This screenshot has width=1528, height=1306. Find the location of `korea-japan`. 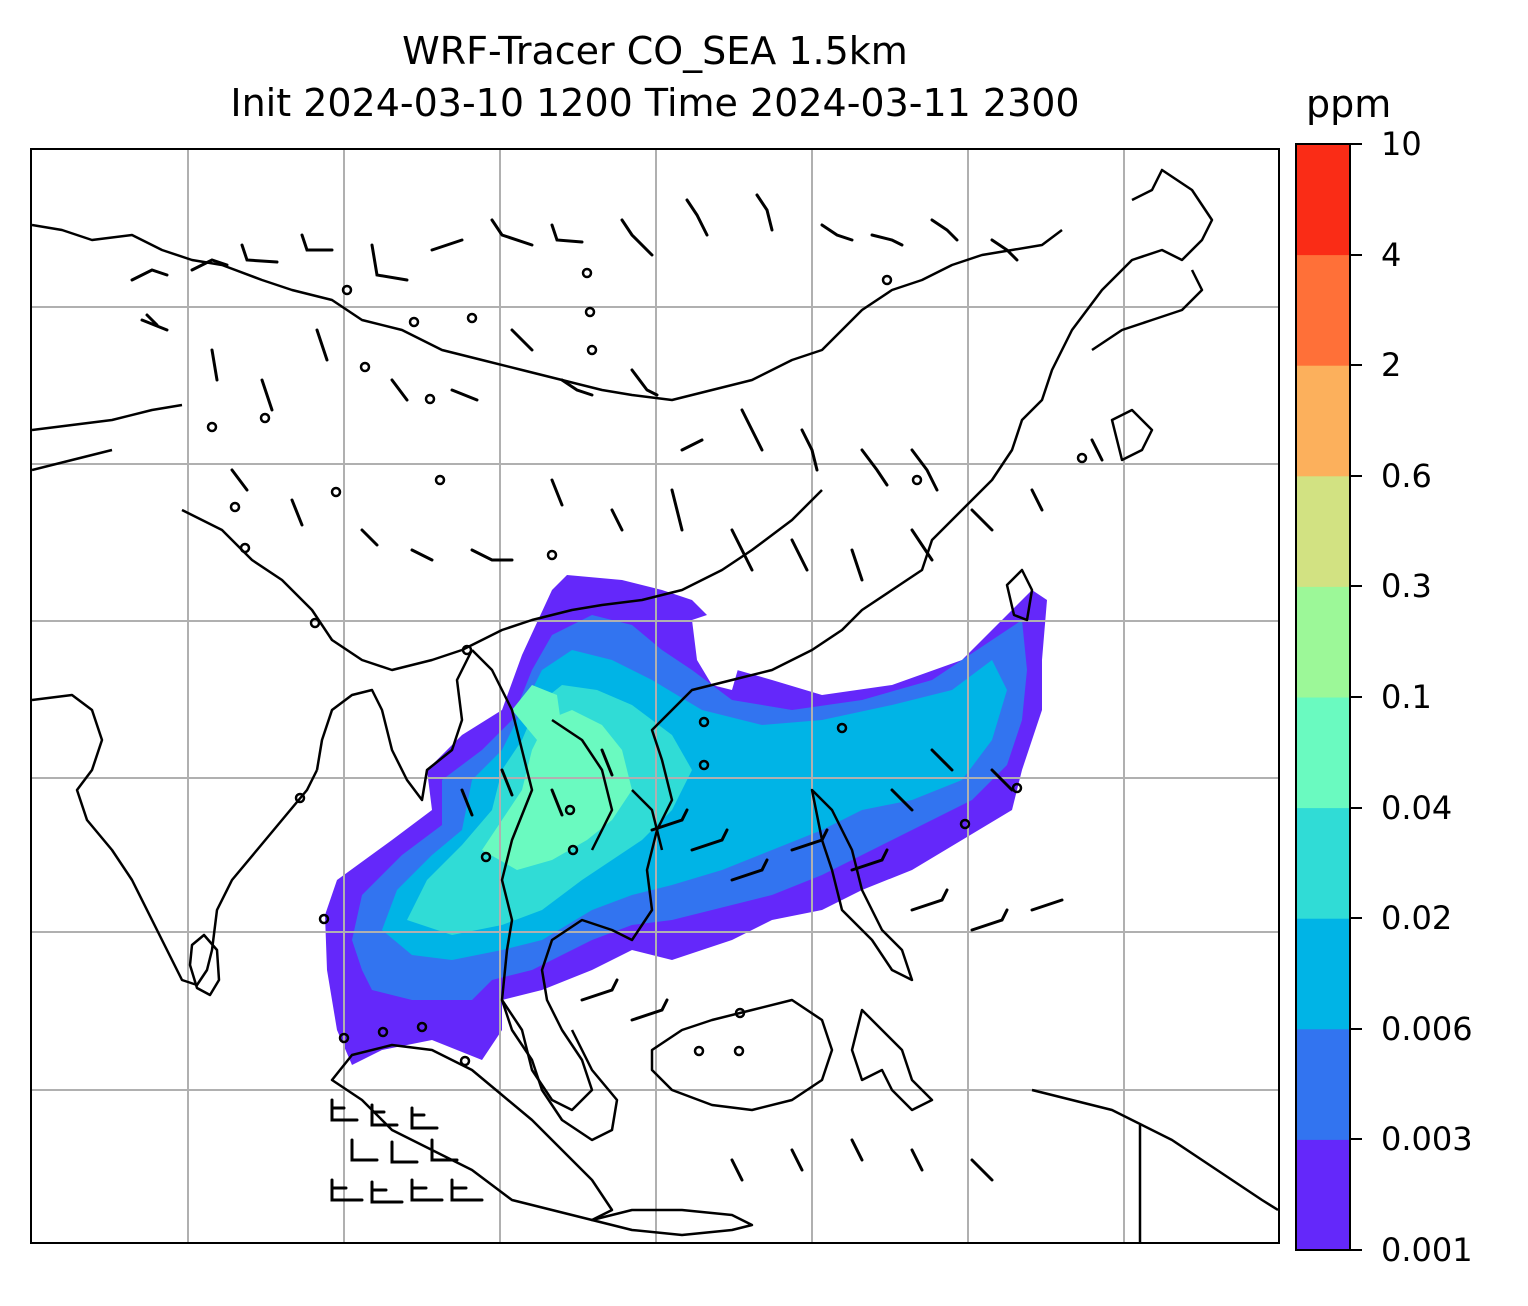

korea-japan is located at coordinates (1147, 365).